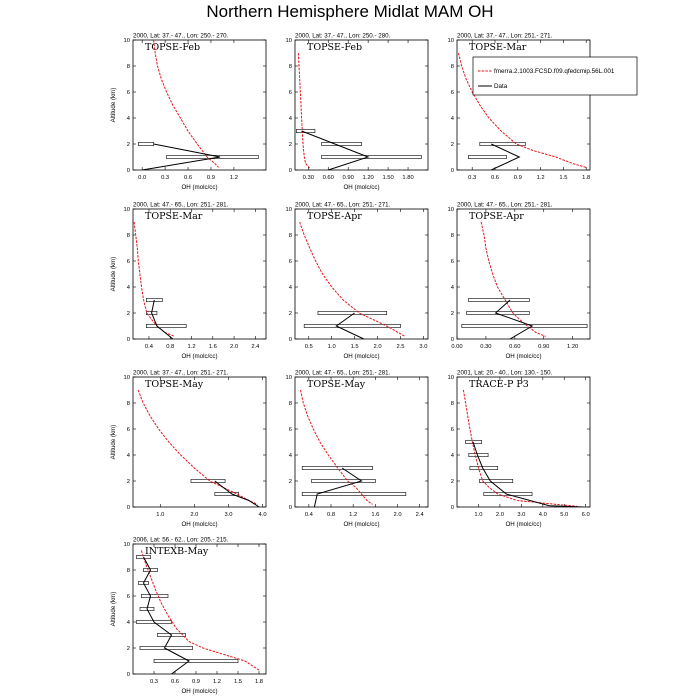 The width and height of the screenshot is (700, 700). Describe the element at coordinates (213, 347) in the screenshot. I see `x-tick-label: 1.6` at that location.